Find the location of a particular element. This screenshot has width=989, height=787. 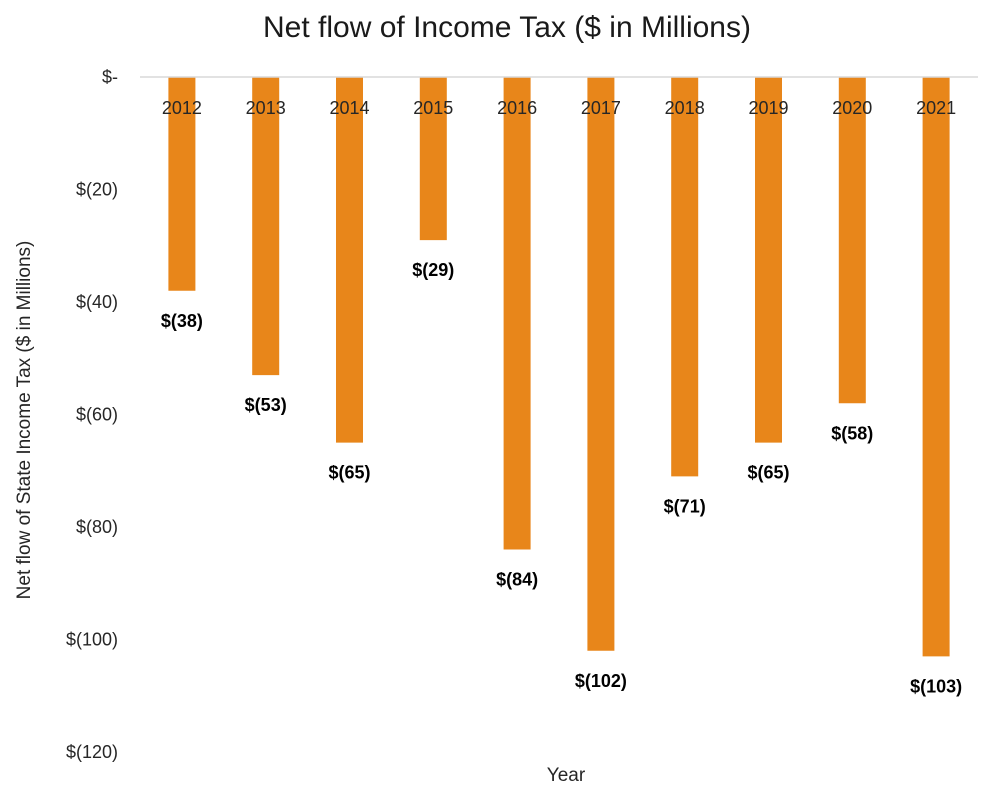

x-tick-label: 2012 is located at coordinates (182, 108).